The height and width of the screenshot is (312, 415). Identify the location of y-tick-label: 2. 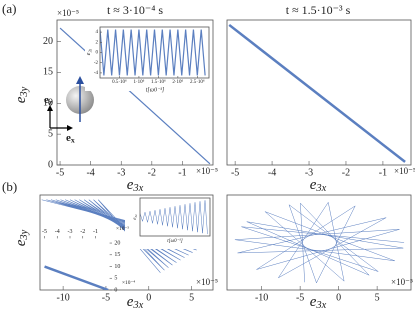
(97, 42).